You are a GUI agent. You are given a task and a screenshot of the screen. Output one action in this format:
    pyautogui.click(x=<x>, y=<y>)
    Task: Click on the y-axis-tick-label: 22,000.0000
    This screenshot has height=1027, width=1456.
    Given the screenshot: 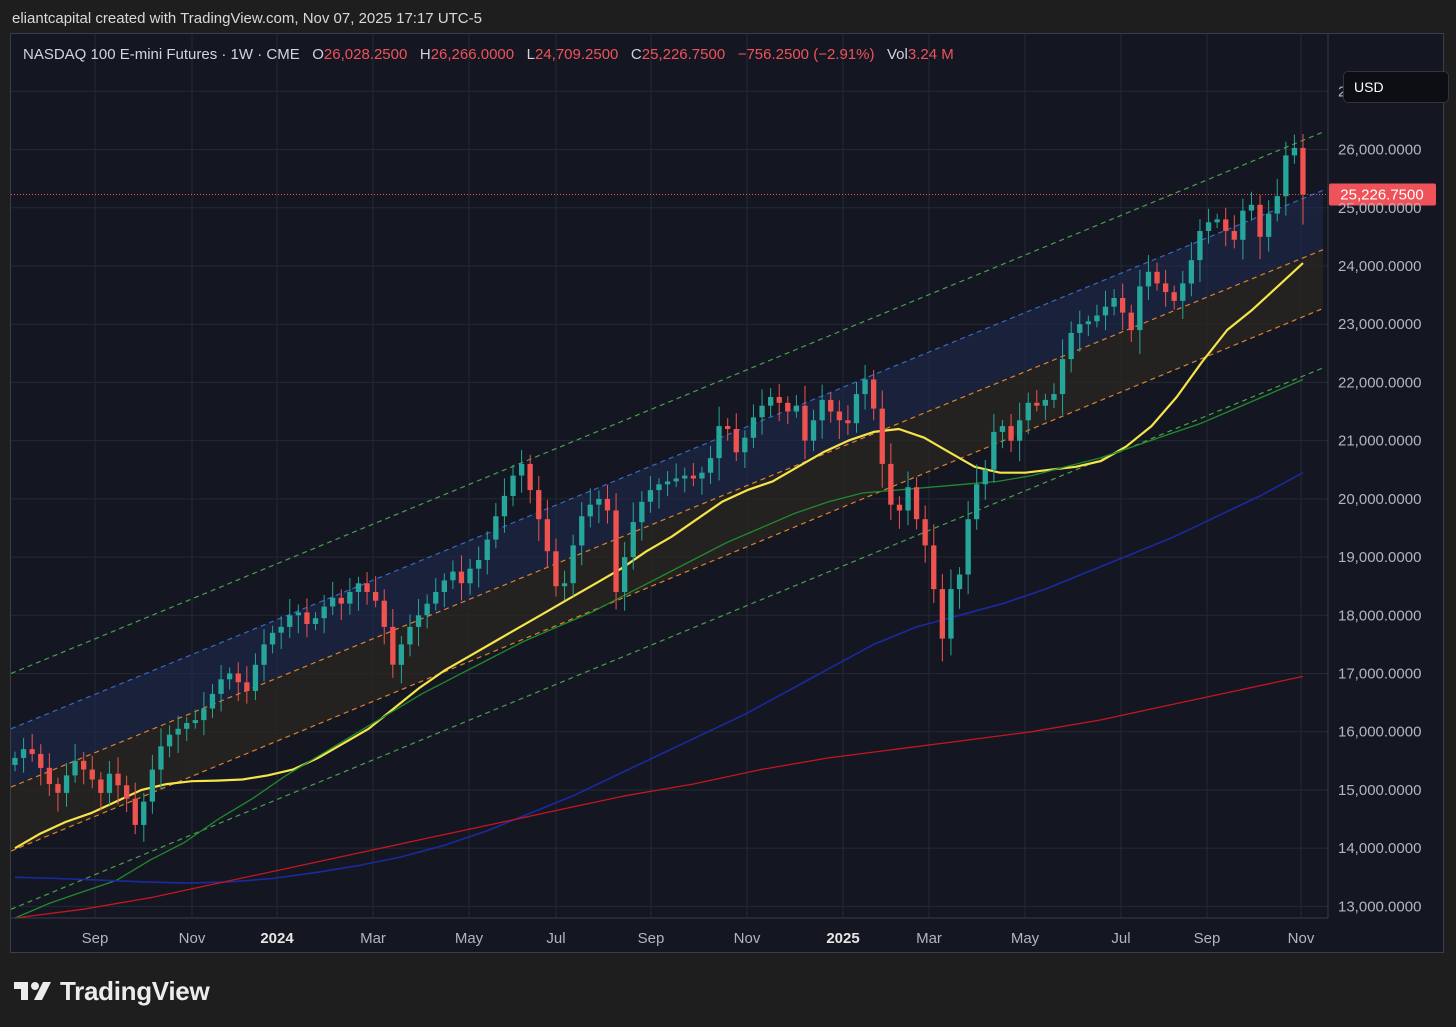 What is the action you would take?
    pyautogui.click(x=1379, y=382)
    